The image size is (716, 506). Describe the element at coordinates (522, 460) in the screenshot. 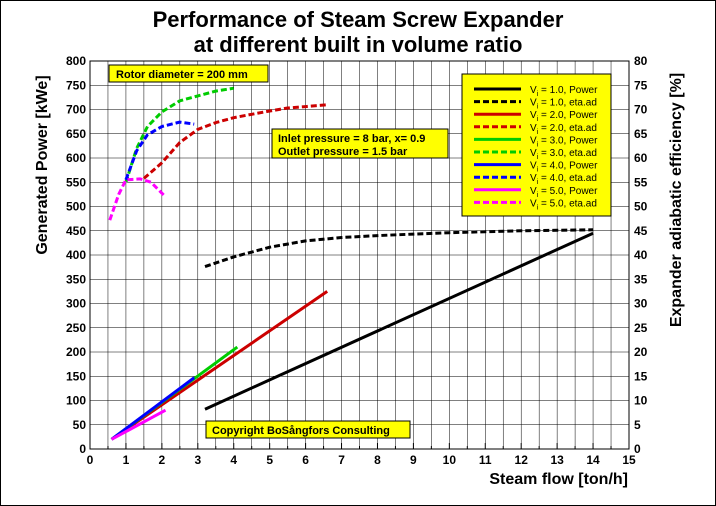

I see `x-tick-label: 12` at that location.